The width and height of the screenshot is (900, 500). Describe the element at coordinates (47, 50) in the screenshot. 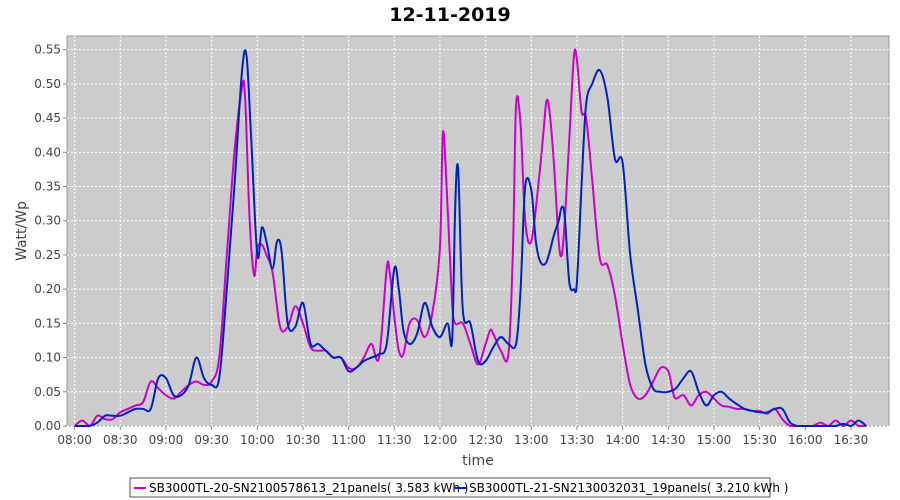

I see `y-tick-label: 0.55` at that location.